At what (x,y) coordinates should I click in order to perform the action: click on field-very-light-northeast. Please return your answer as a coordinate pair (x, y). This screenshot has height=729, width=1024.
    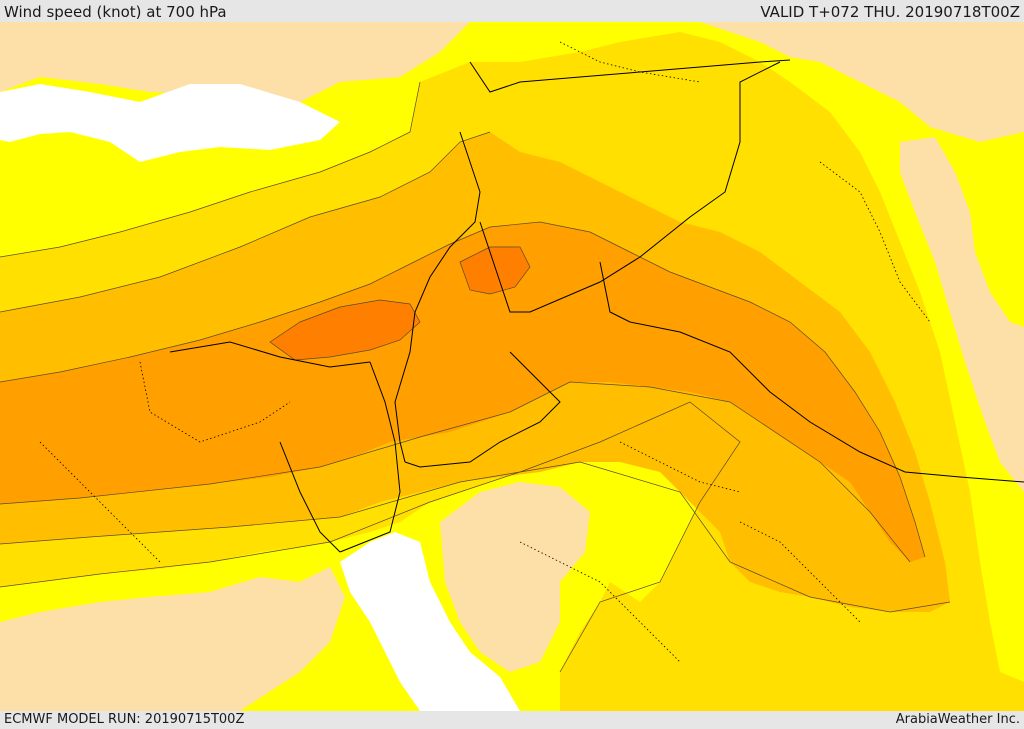
    Looking at the image, I should click on (862, 82).